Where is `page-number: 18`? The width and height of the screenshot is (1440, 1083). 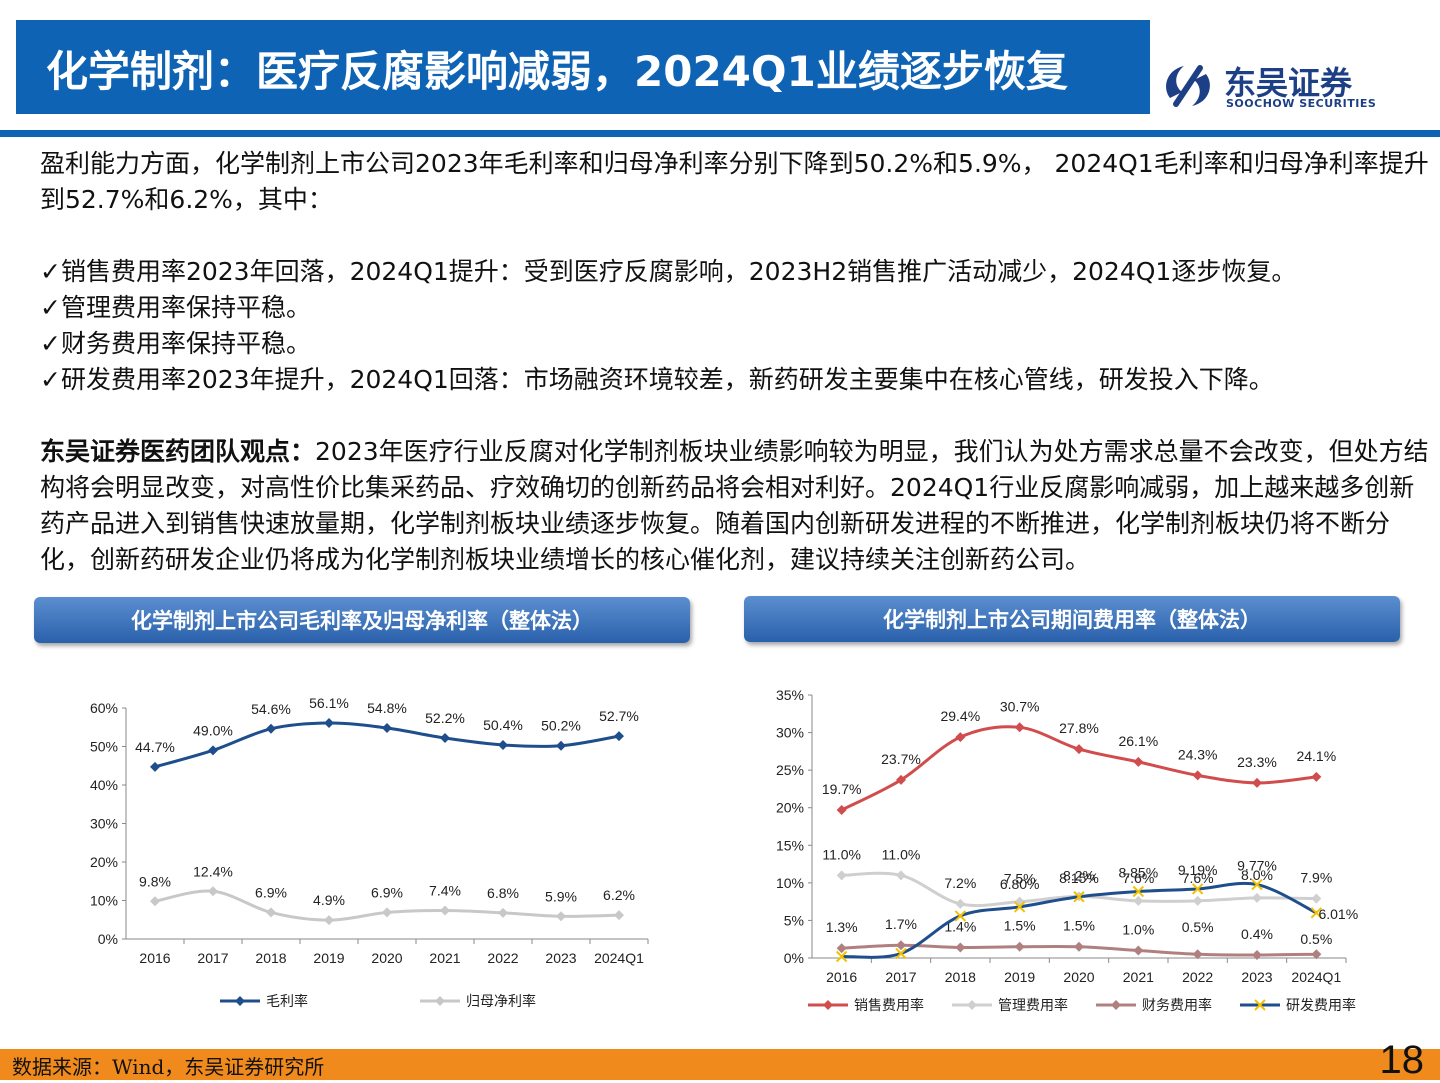 page-number: 18 is located at coordinates (1402, 1060).